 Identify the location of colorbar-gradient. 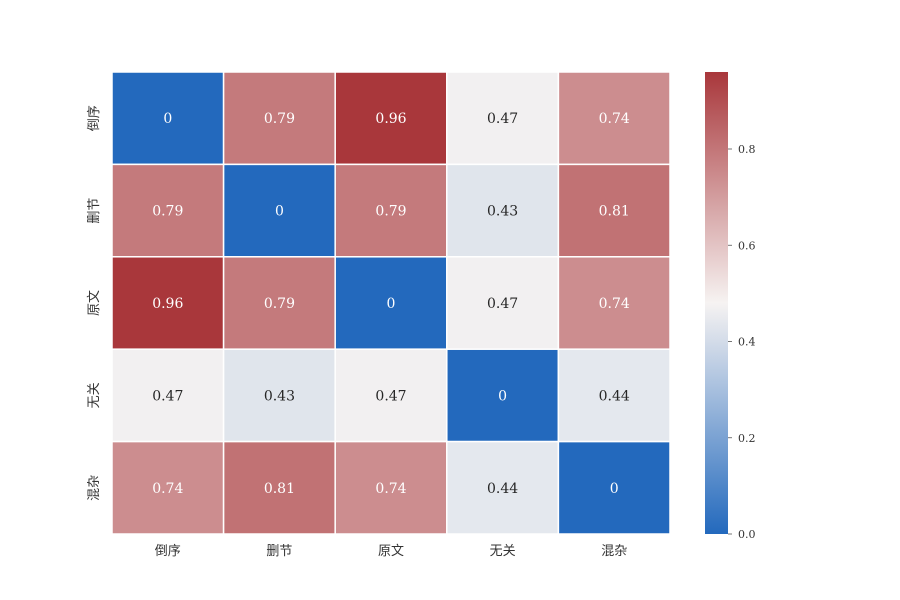
(716, 303).